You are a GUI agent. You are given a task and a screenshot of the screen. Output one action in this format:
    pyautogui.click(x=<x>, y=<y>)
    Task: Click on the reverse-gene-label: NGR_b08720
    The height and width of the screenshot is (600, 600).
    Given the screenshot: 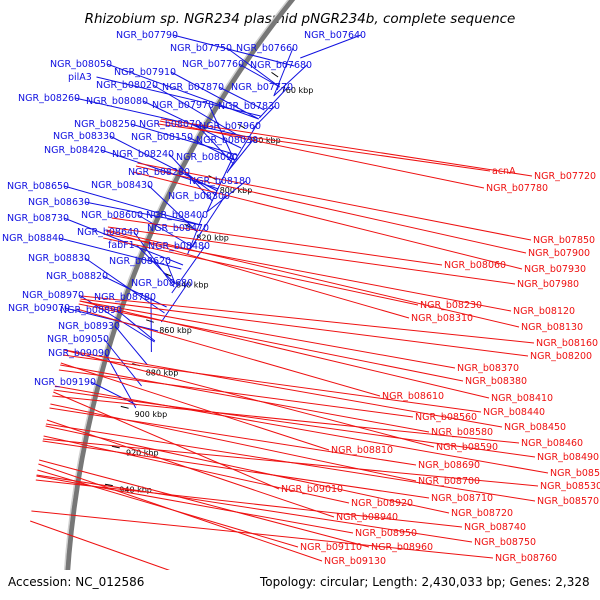 What is the action you would take?
    pyautogui.click(x=482, y=513)
    